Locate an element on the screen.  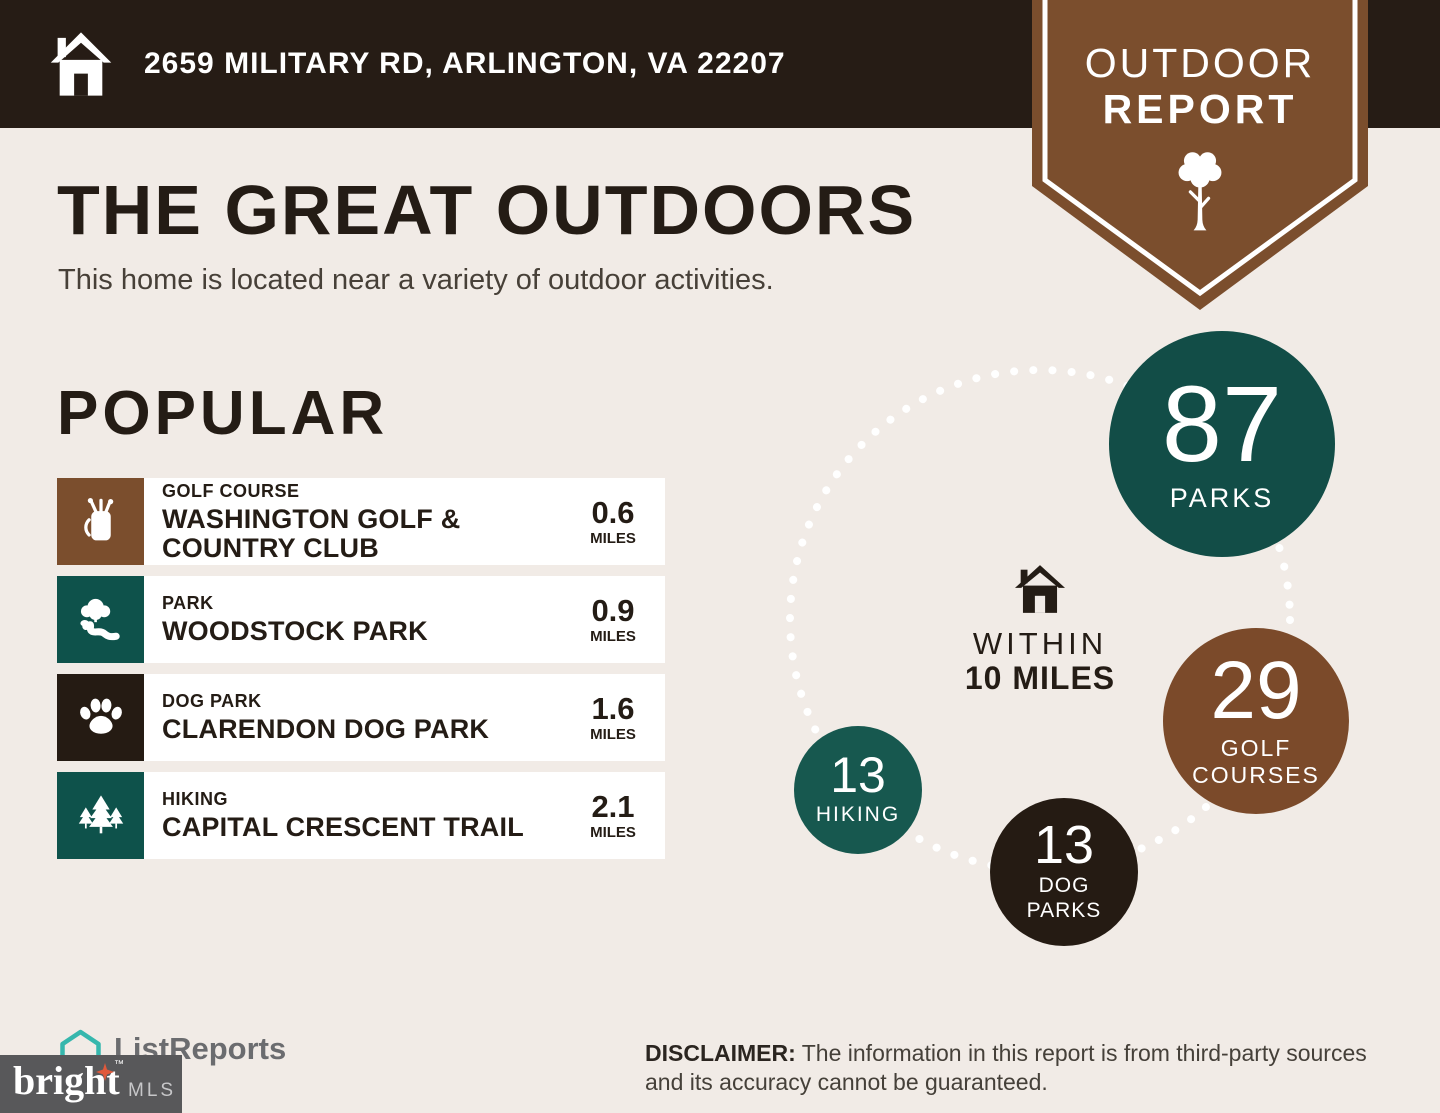
stat-circle-hiking: 13 HIKING is located at coordinates (858, 790).